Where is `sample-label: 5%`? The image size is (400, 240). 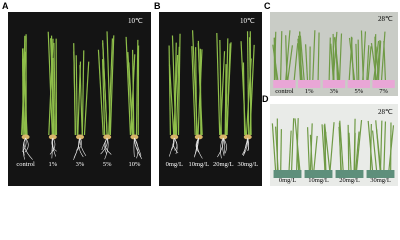 sample-label: 5% is located at coordinates (107, 164).